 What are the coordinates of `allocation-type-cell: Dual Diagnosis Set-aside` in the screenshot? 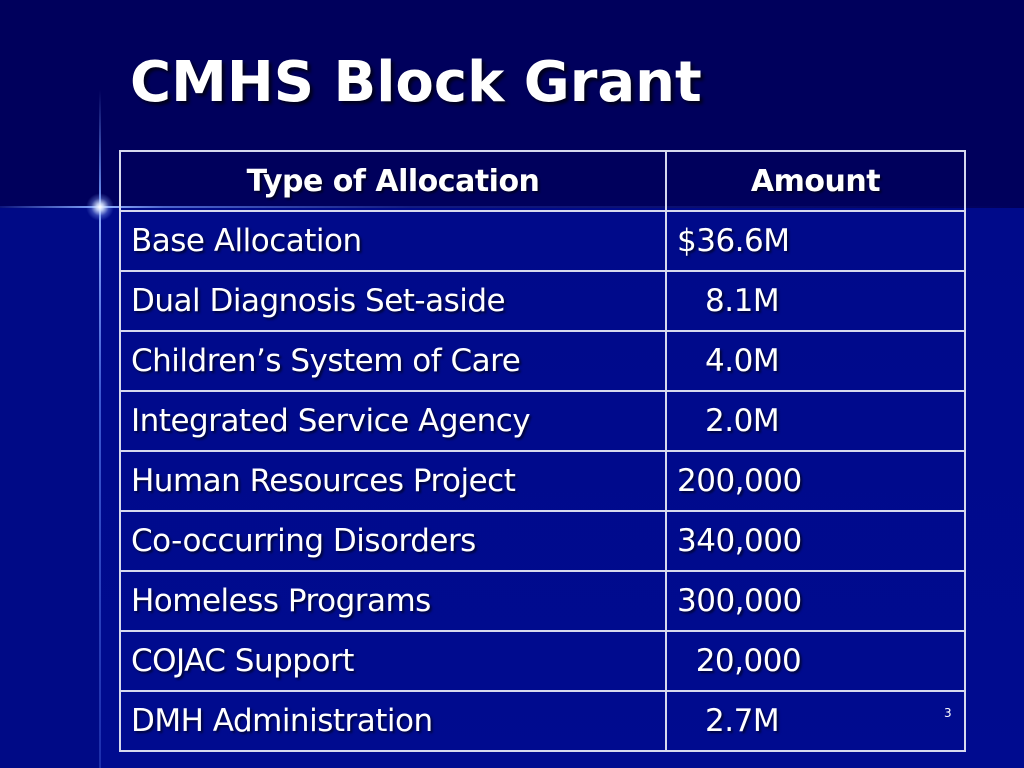 It's located at (393, 301).